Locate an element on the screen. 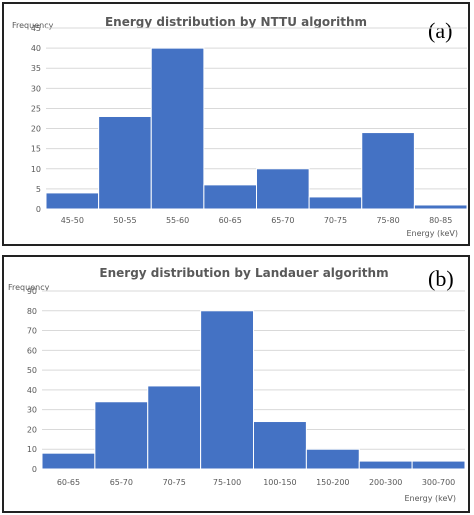 The width and height of the screenshot is (474, 515). chart-a-y-tick-label: 35 is located at coordinates (36, 68).